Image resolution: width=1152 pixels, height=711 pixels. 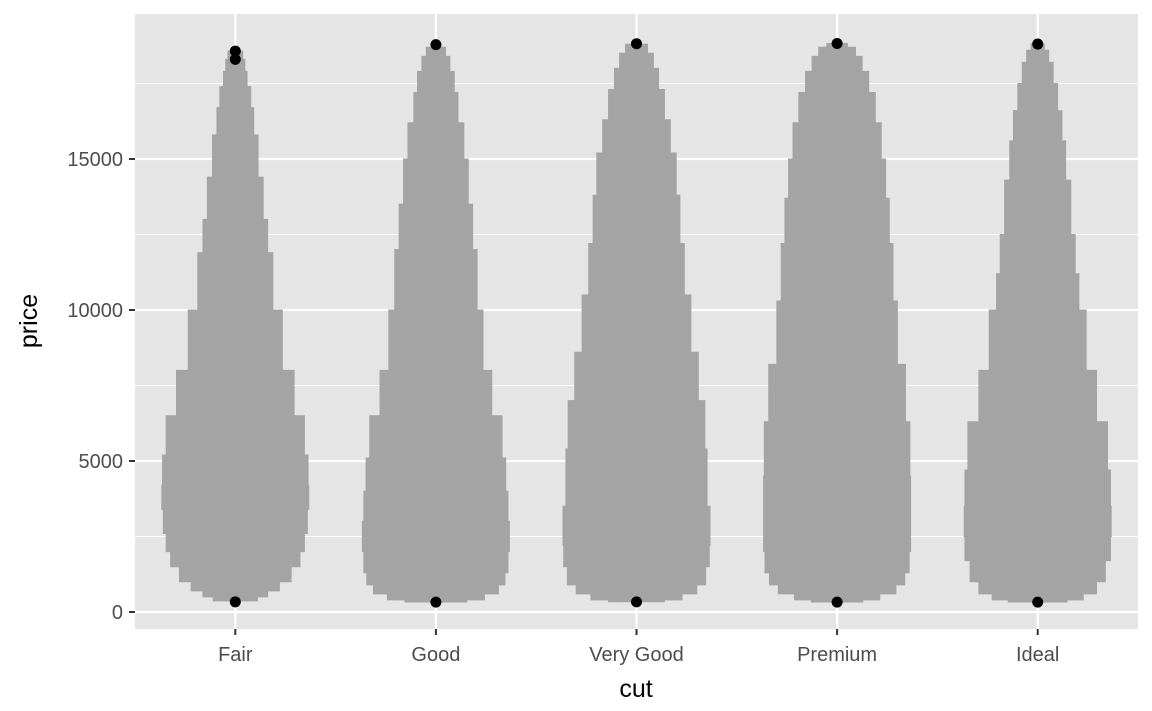 I want to click on y-axis-title: price, so click(x=29, y=321).